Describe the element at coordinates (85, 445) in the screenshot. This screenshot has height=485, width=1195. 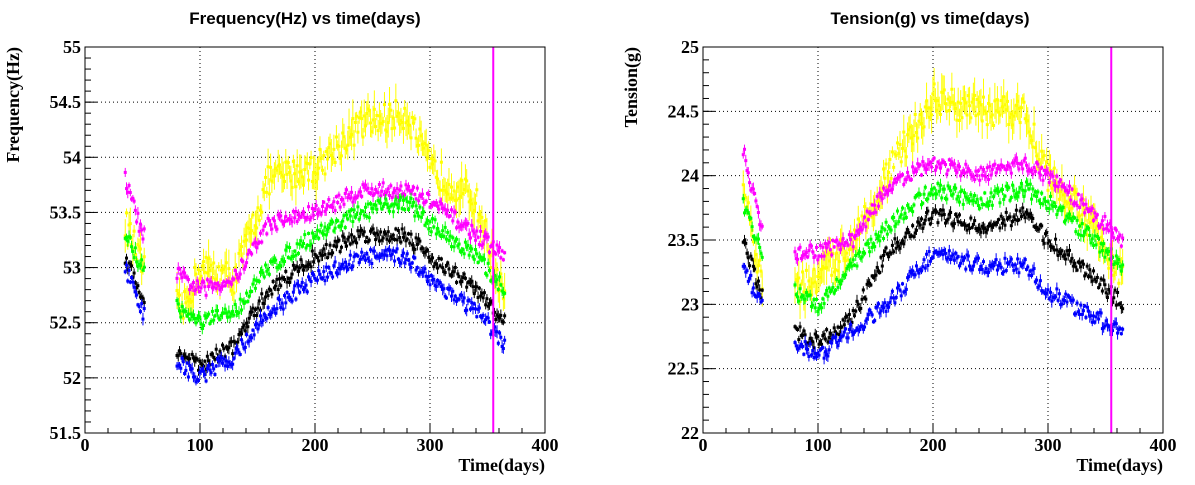
I see `x-tick-label: 0` at that location.